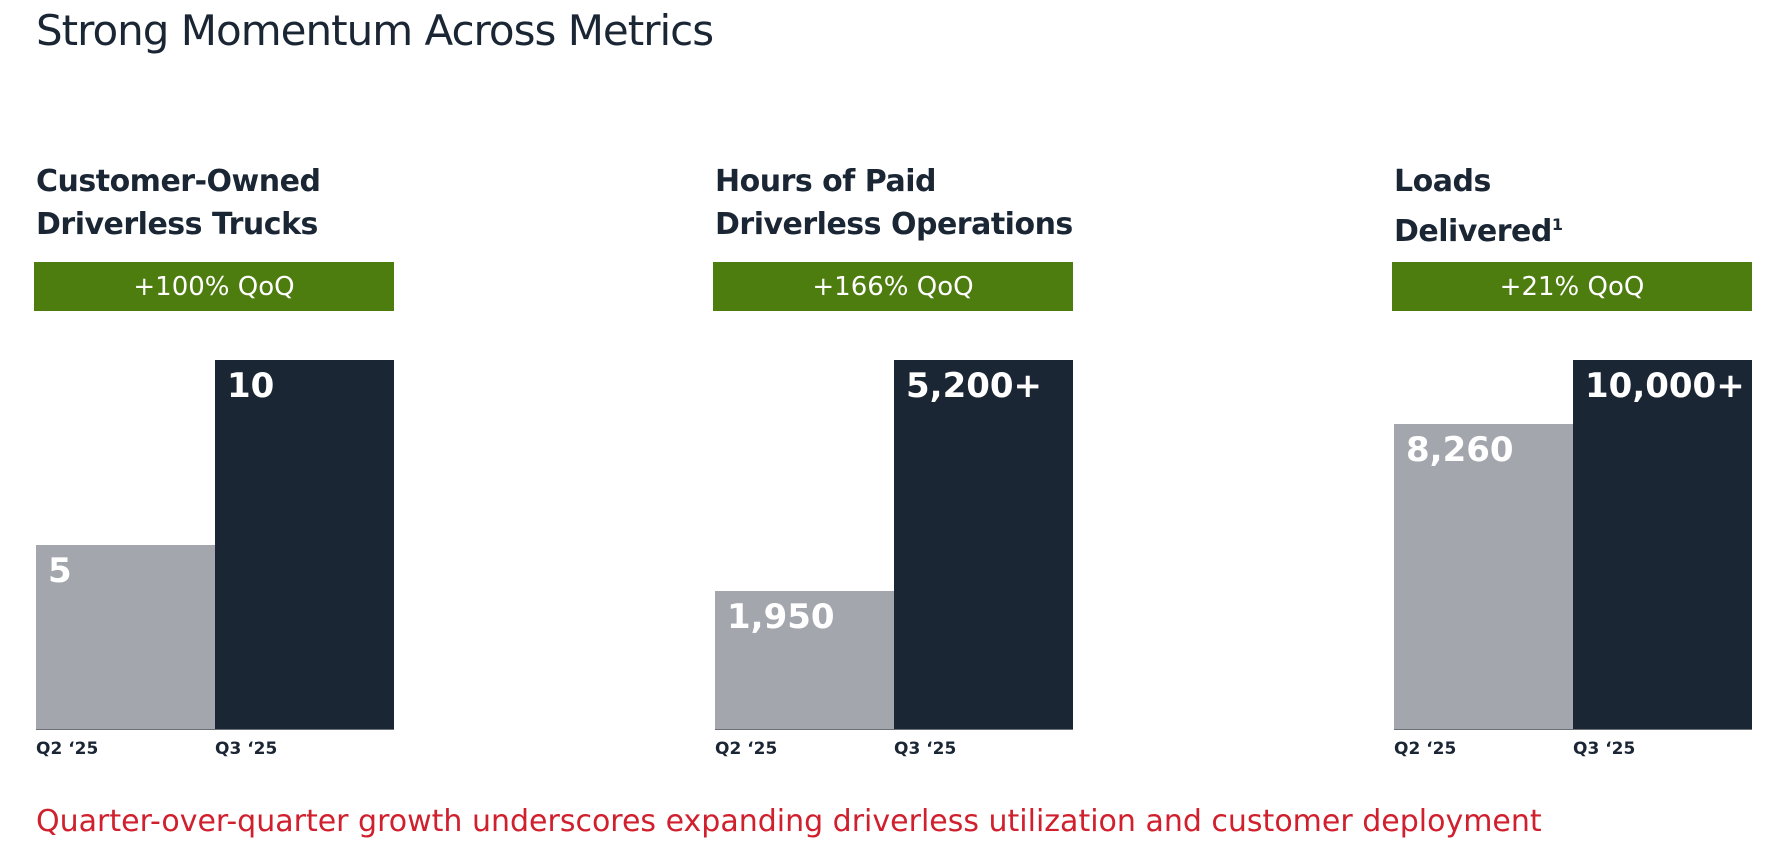  I want to click on value-label: 5,200+, so click(974, 386).